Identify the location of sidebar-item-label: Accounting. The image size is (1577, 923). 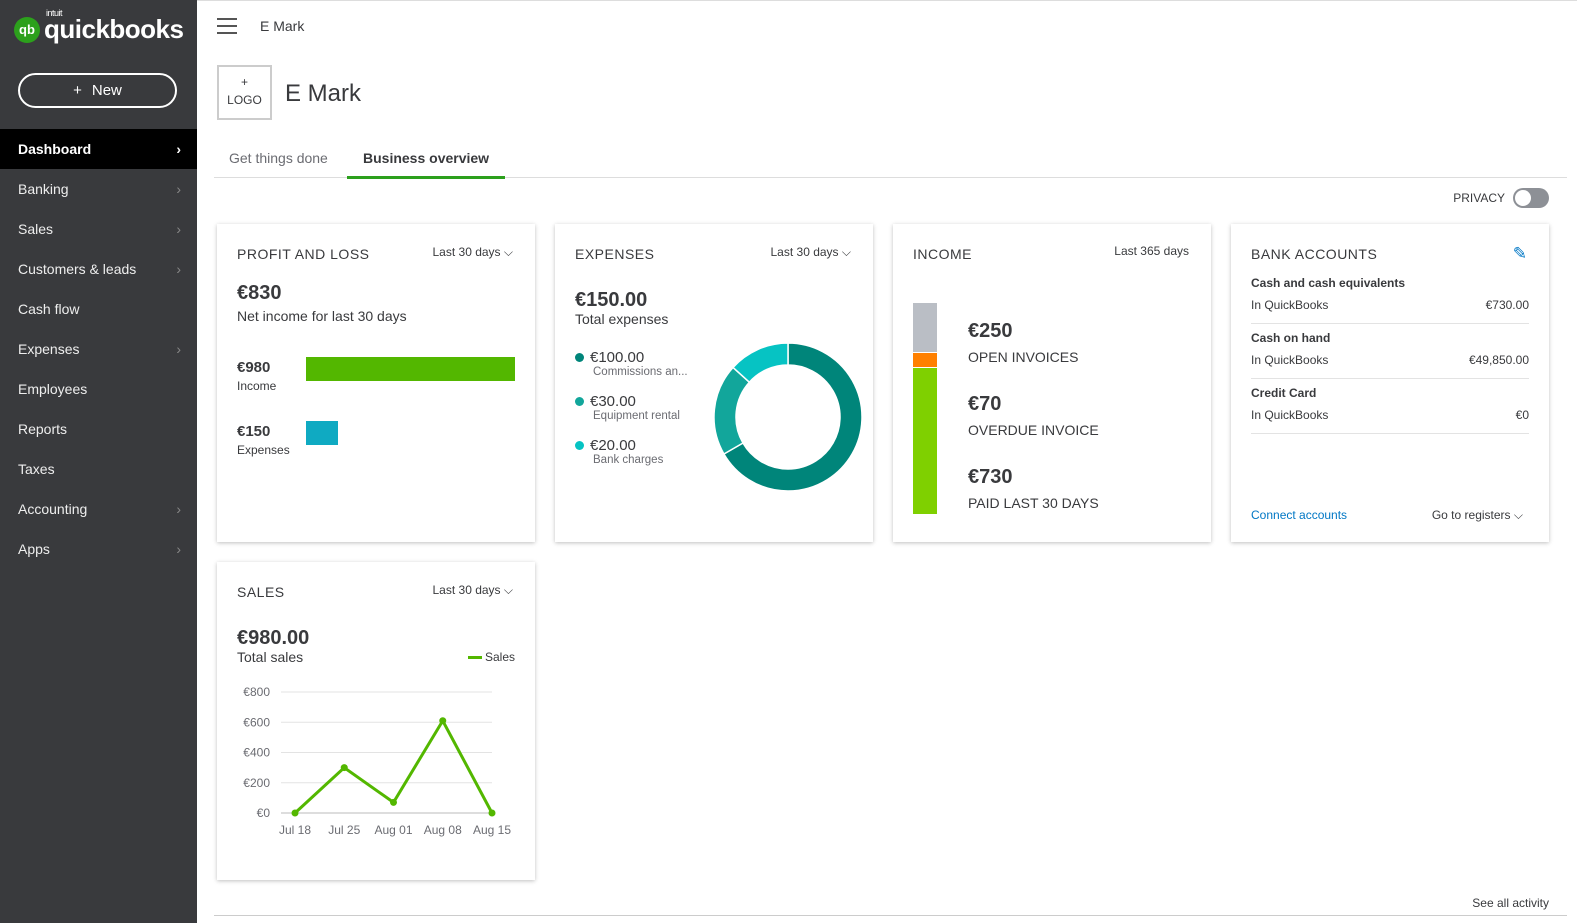
(53, 509).